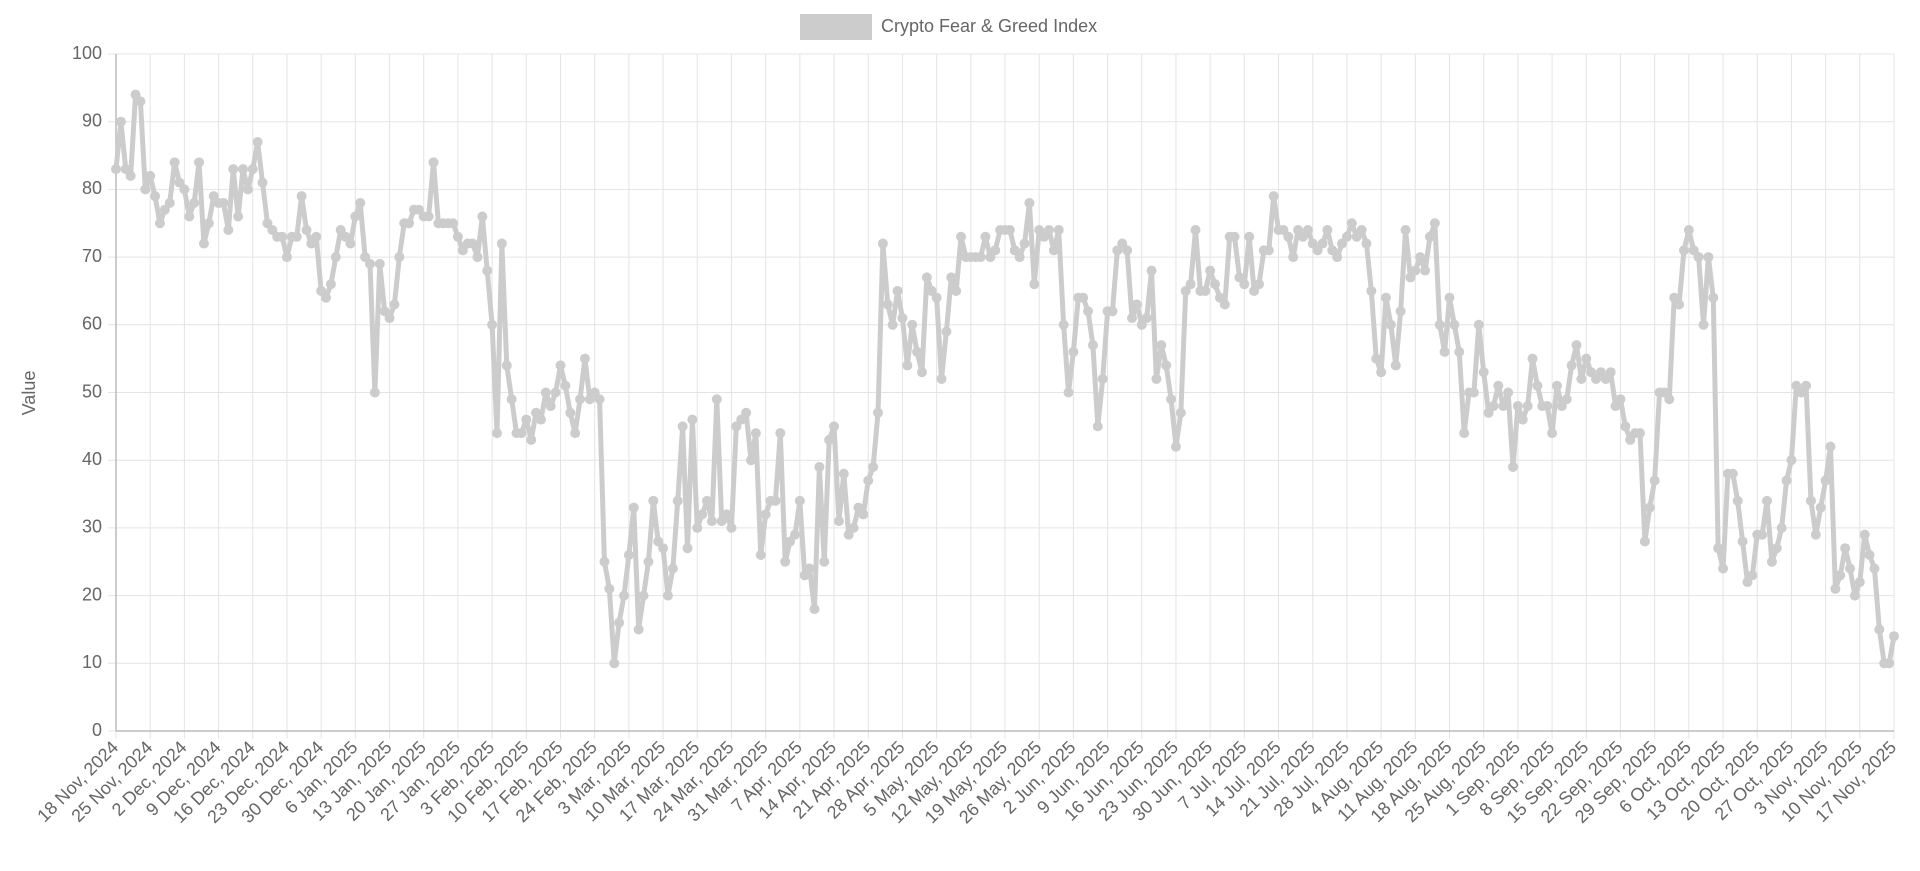 This screenshot has height=871, width=1920. Describe the element at coordinates (92, 459) in the screenshot. I see `y-tick-label: 40` at that location.